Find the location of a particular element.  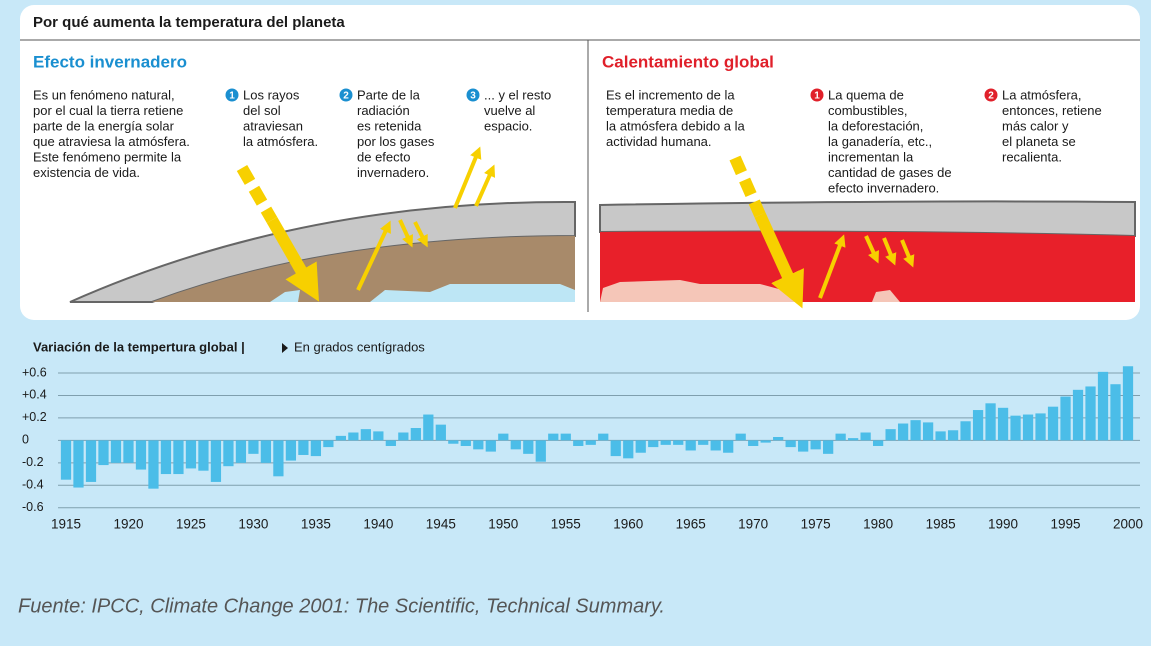

x-tick-label: 1985 is located at coordinates (941, 524).